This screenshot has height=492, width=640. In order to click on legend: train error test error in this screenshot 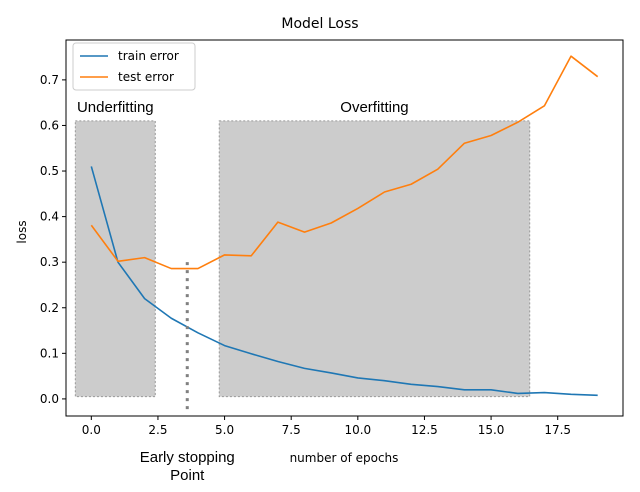, I will do `click(134, 66)`.